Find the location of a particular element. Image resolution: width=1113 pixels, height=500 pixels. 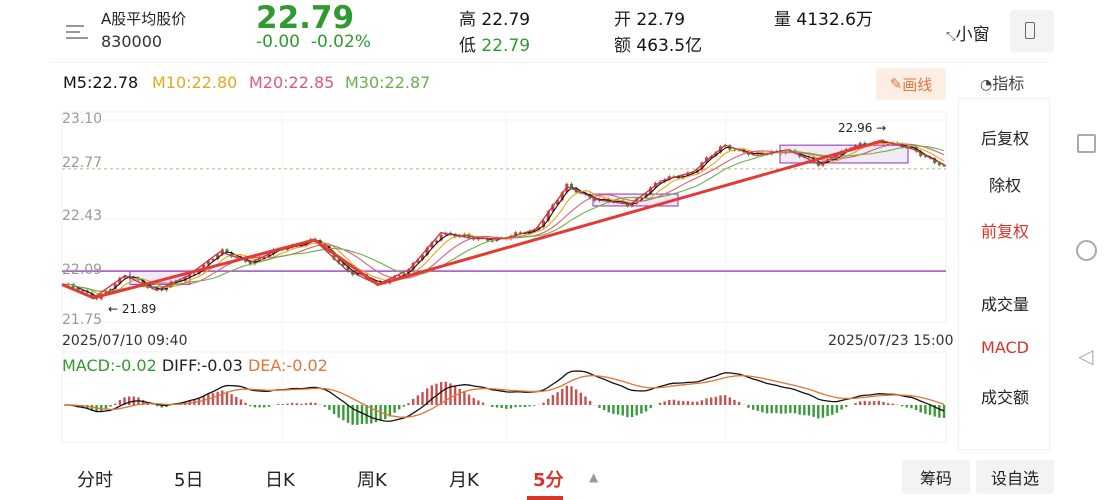

side-item-forward-adjust: 前复权 is located at coordinates (1004, 231).